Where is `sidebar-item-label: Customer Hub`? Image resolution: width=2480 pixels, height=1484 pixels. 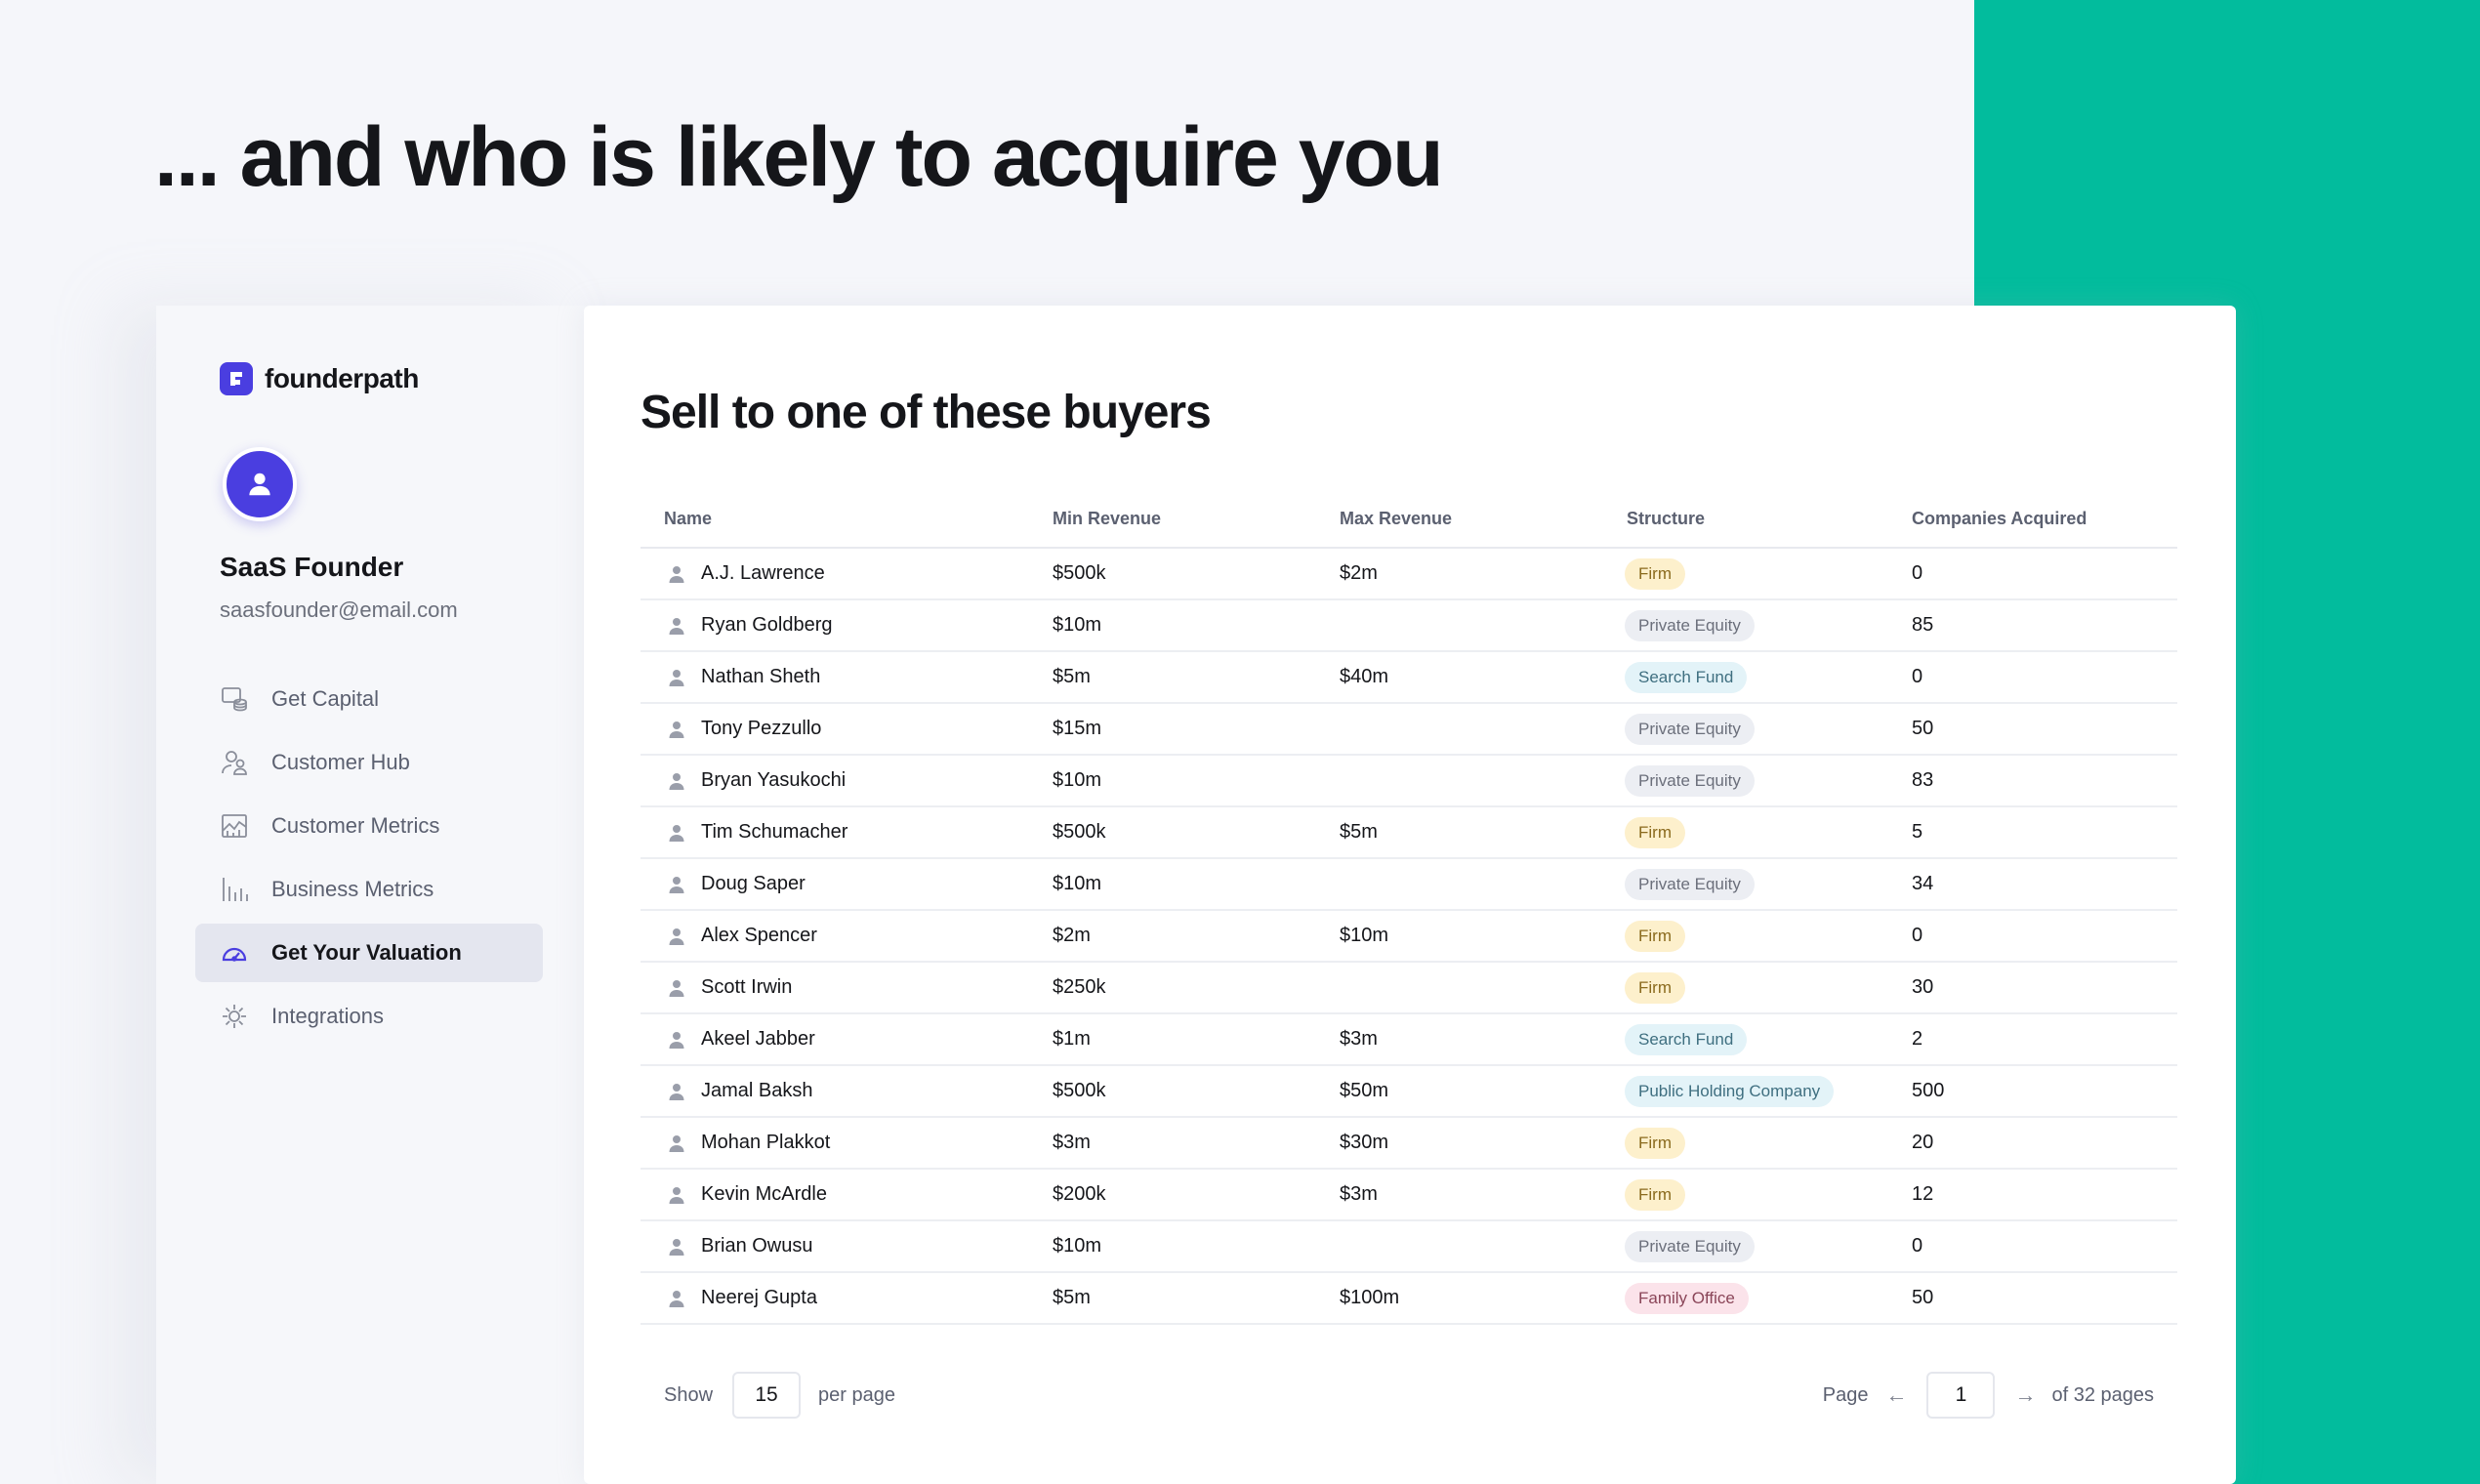
sidebar-item-label: Customer Hub is located at coordinates (340, 762).